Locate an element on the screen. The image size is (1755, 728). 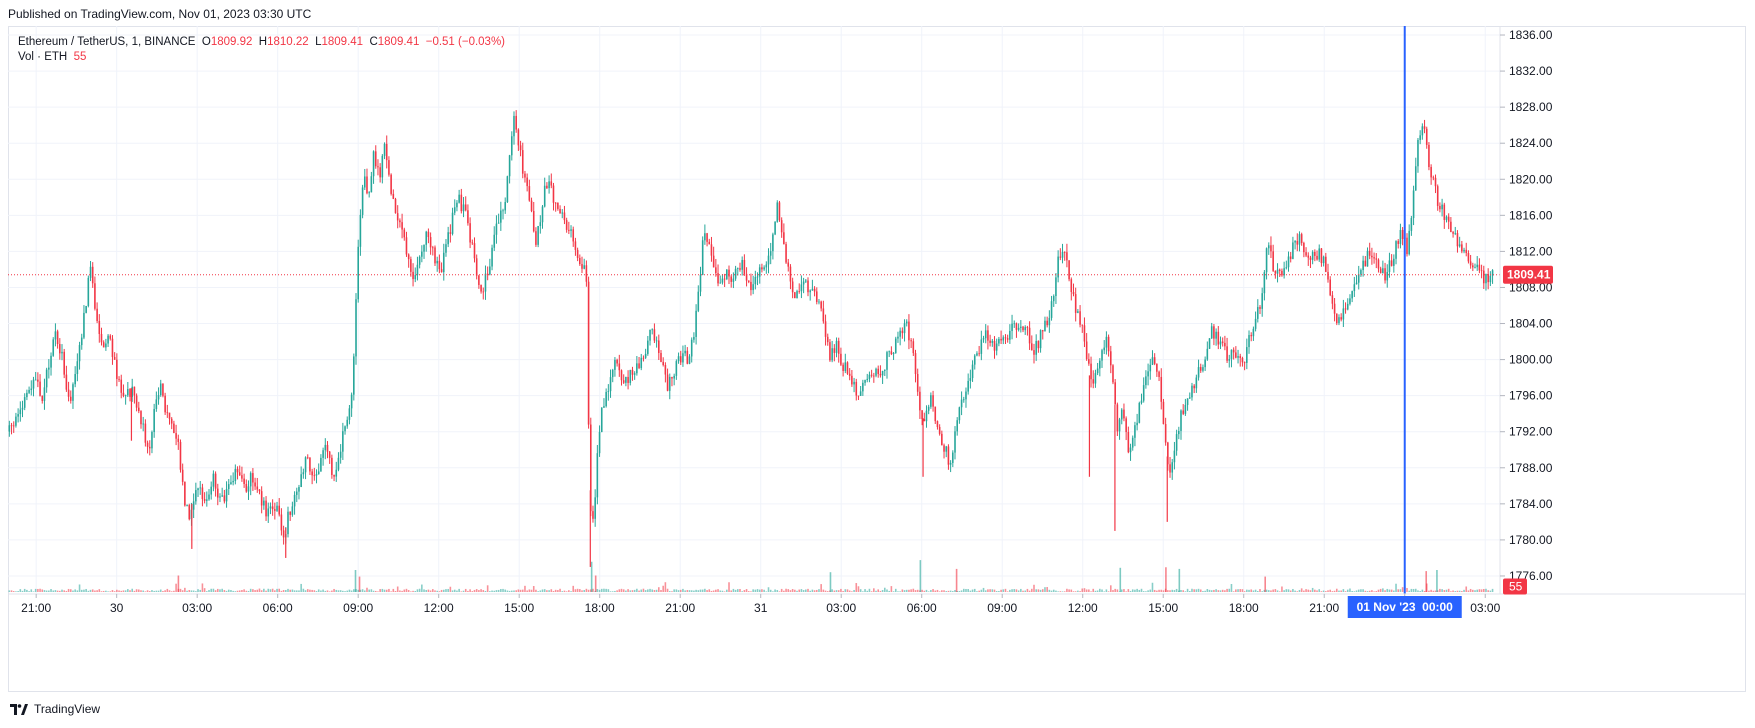
x-tick-label: 03:00 is located at coordinates (197, 608).